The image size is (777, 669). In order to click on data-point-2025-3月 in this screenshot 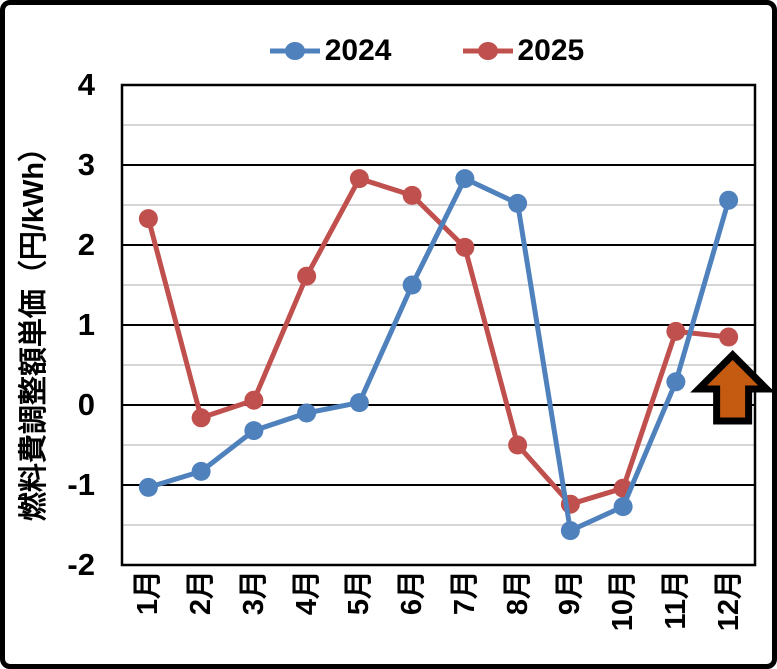, I will do `click(254, 400)`.